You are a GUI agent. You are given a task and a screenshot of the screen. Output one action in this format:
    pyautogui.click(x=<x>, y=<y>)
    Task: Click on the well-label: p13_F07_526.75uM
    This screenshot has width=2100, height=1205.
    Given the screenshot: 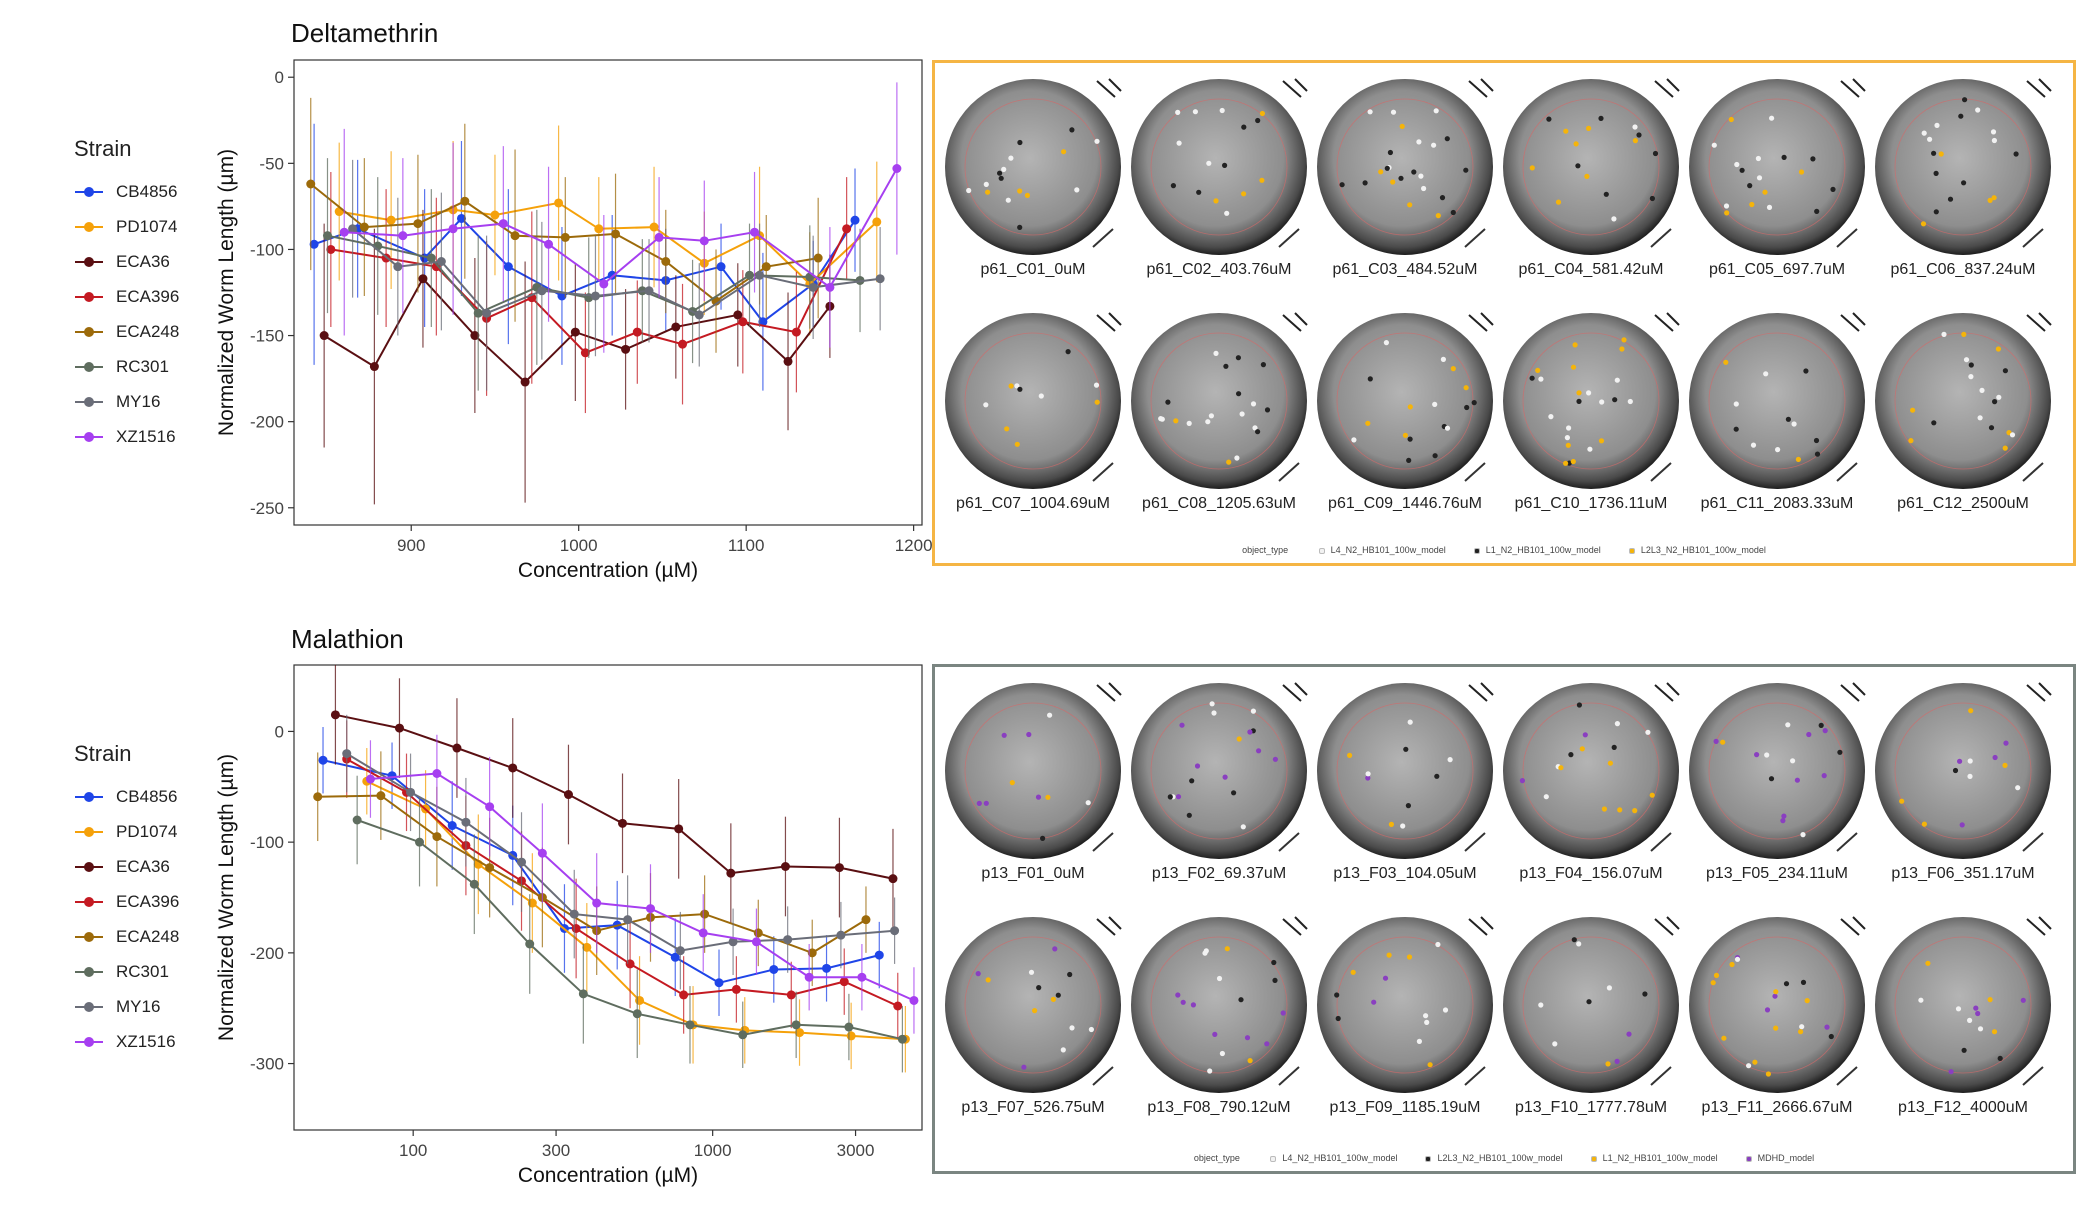 What is the action you would take?
    pyautogui.click(x=1033, y=1107)
    